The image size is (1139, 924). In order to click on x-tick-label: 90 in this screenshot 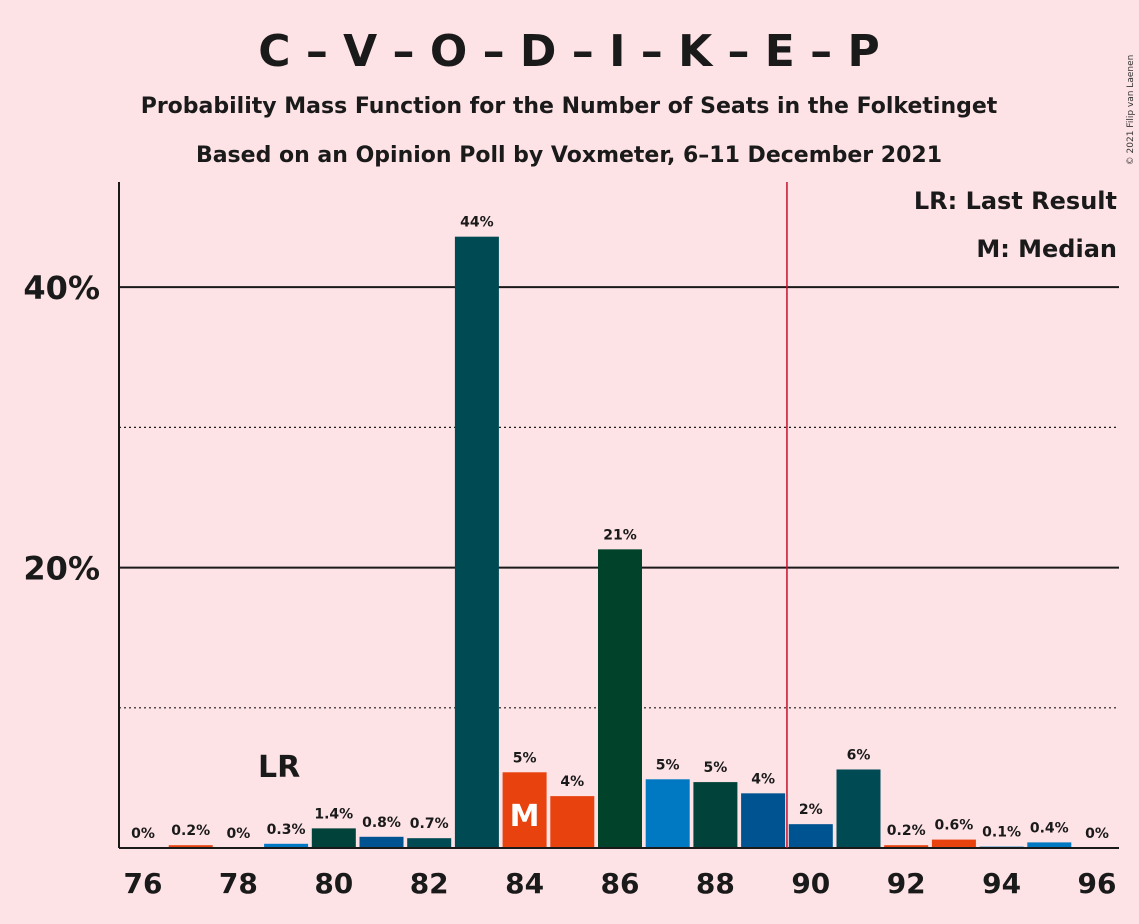, I will do `click(810, 883)`.